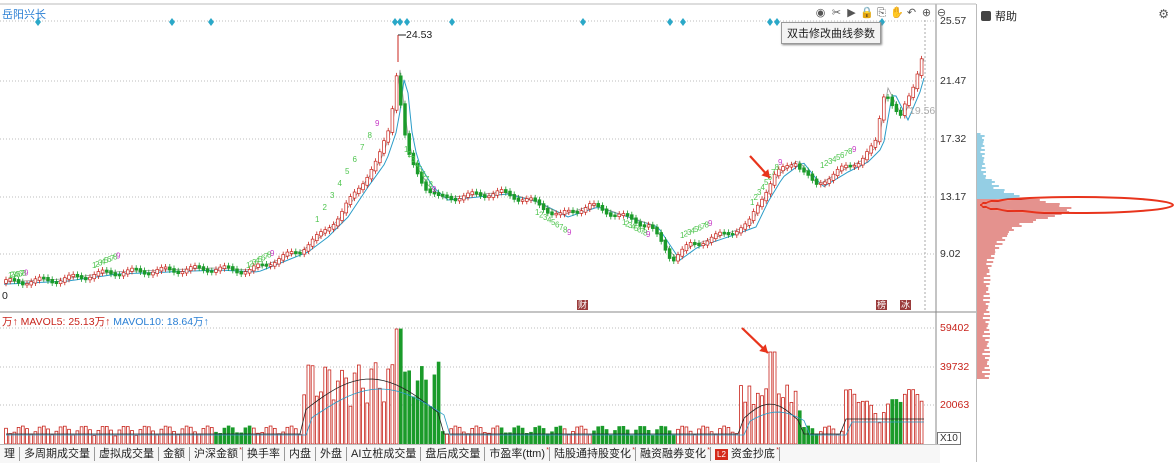 This screenshot has height=476, width=1176. I want to click on indicator-tab: 融资融券变化 *, so click(674, 454).